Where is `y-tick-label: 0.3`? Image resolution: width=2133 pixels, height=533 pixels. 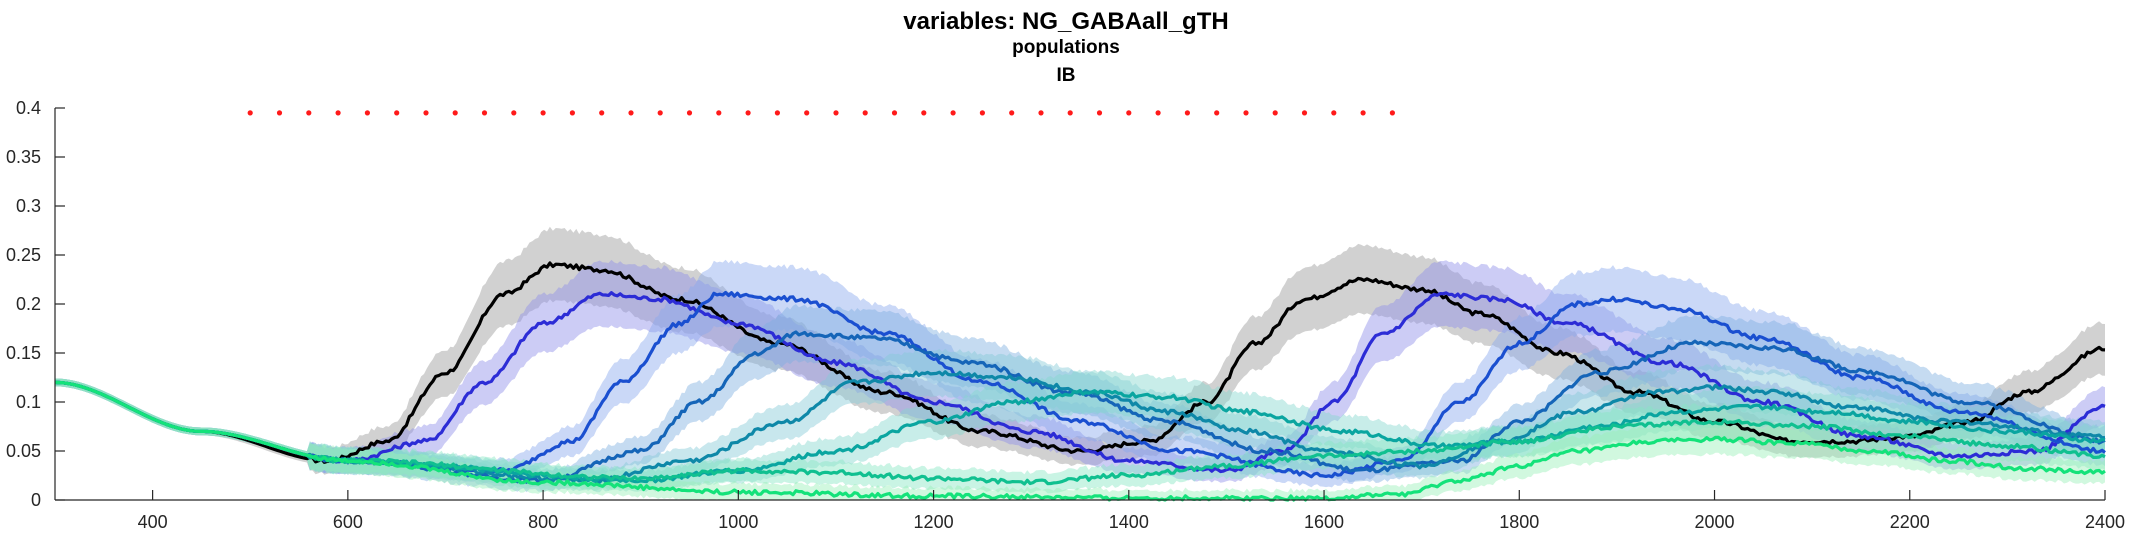 y-tick-label: 0.3 is located at coordinates (28, 206).